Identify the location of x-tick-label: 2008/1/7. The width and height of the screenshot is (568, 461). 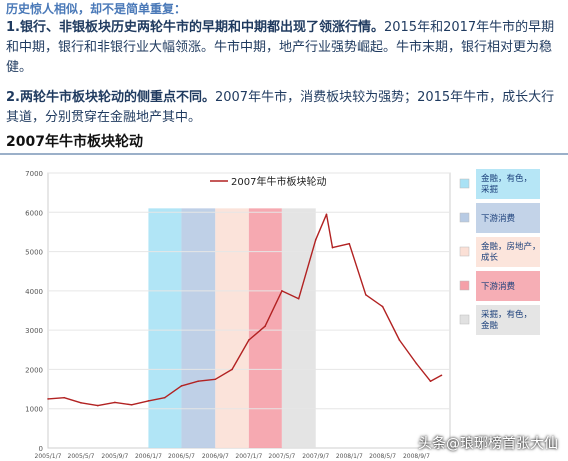
(349, 456).